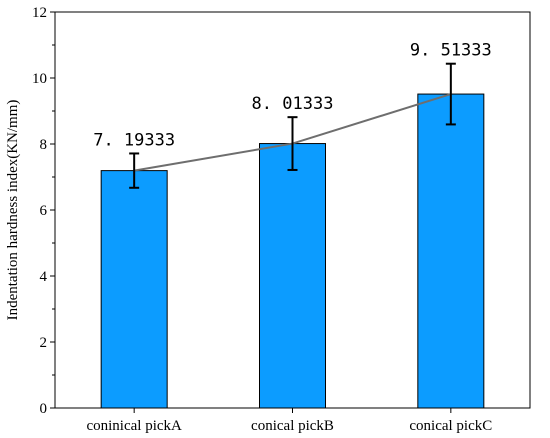 The width and height of the screenshot is (550, 438). What do you see at coordinates (44, 409) in the screenshot?
I see `y-tick-label: 0` at bounding box center [44, 409].